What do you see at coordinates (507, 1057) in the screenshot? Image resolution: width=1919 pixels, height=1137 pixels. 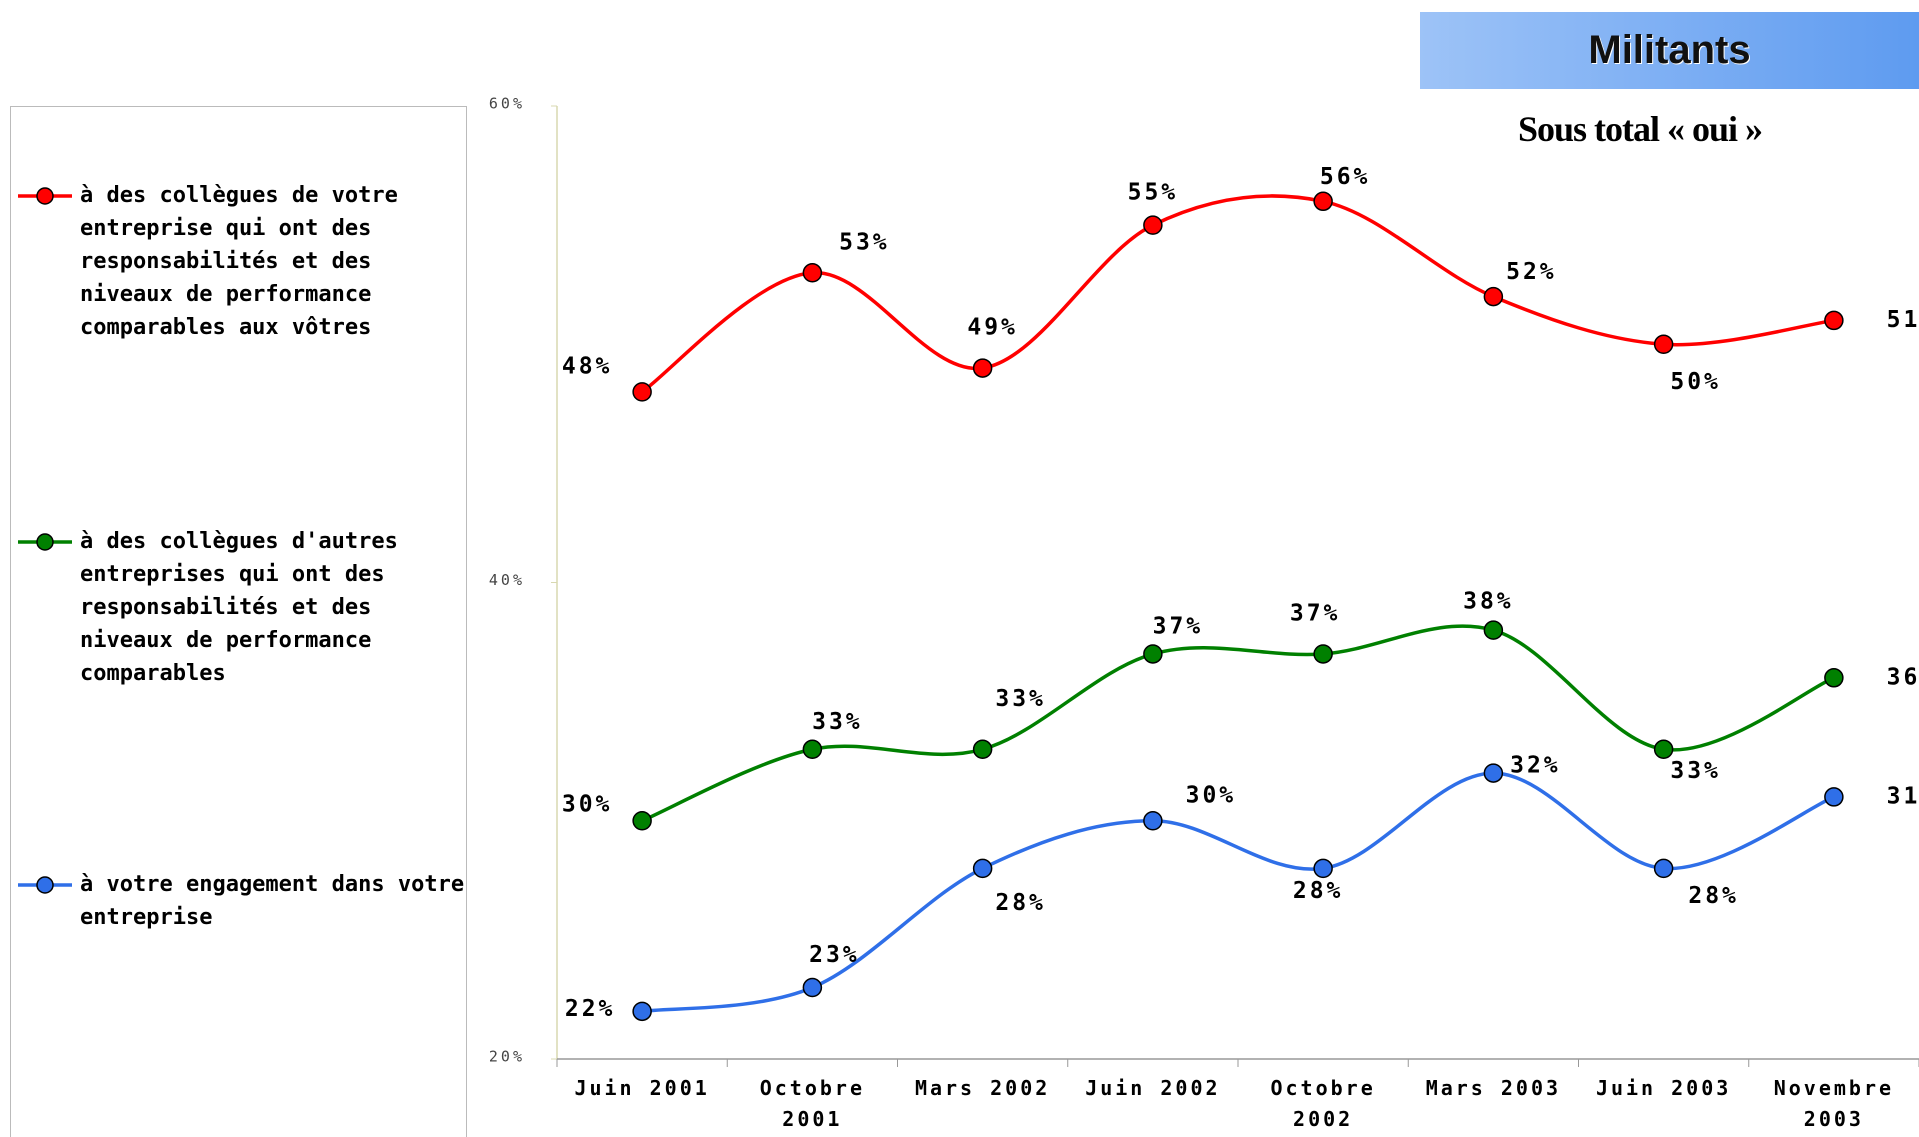 I see `y-tick-label: 20%` at bounding box center [507, 1057].